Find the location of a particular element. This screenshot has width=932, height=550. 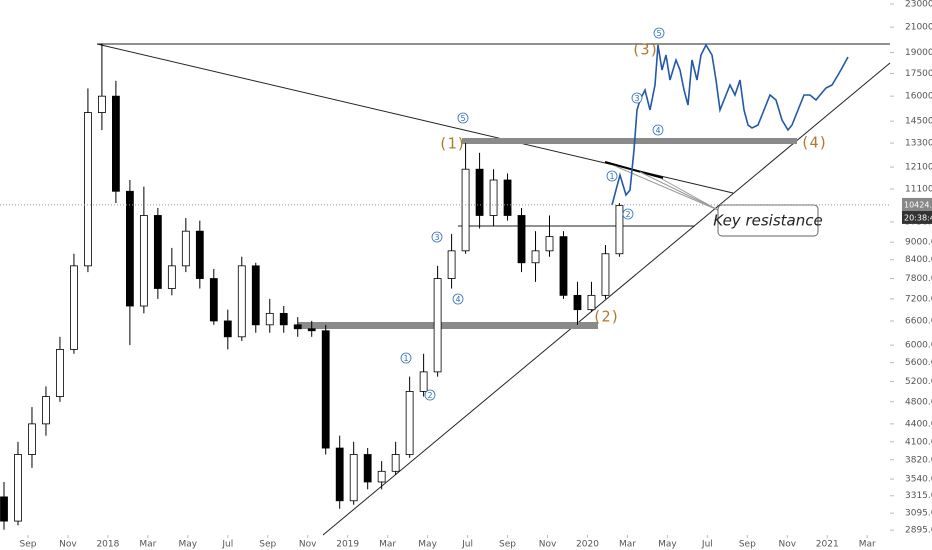

y-tick-label: 23000.00 is located at coordinates (918, 5).